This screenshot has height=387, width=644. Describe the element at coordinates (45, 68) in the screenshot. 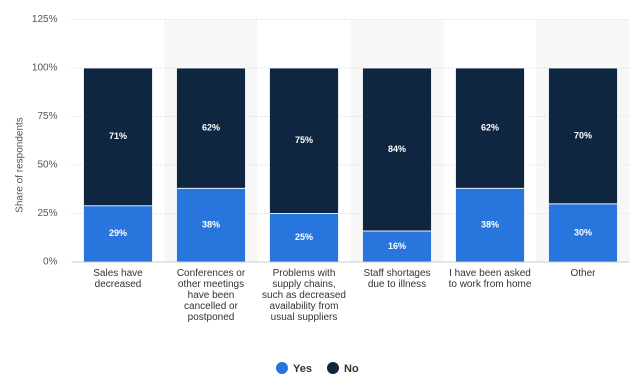

I see `y-tick-label: 100%` at that location.